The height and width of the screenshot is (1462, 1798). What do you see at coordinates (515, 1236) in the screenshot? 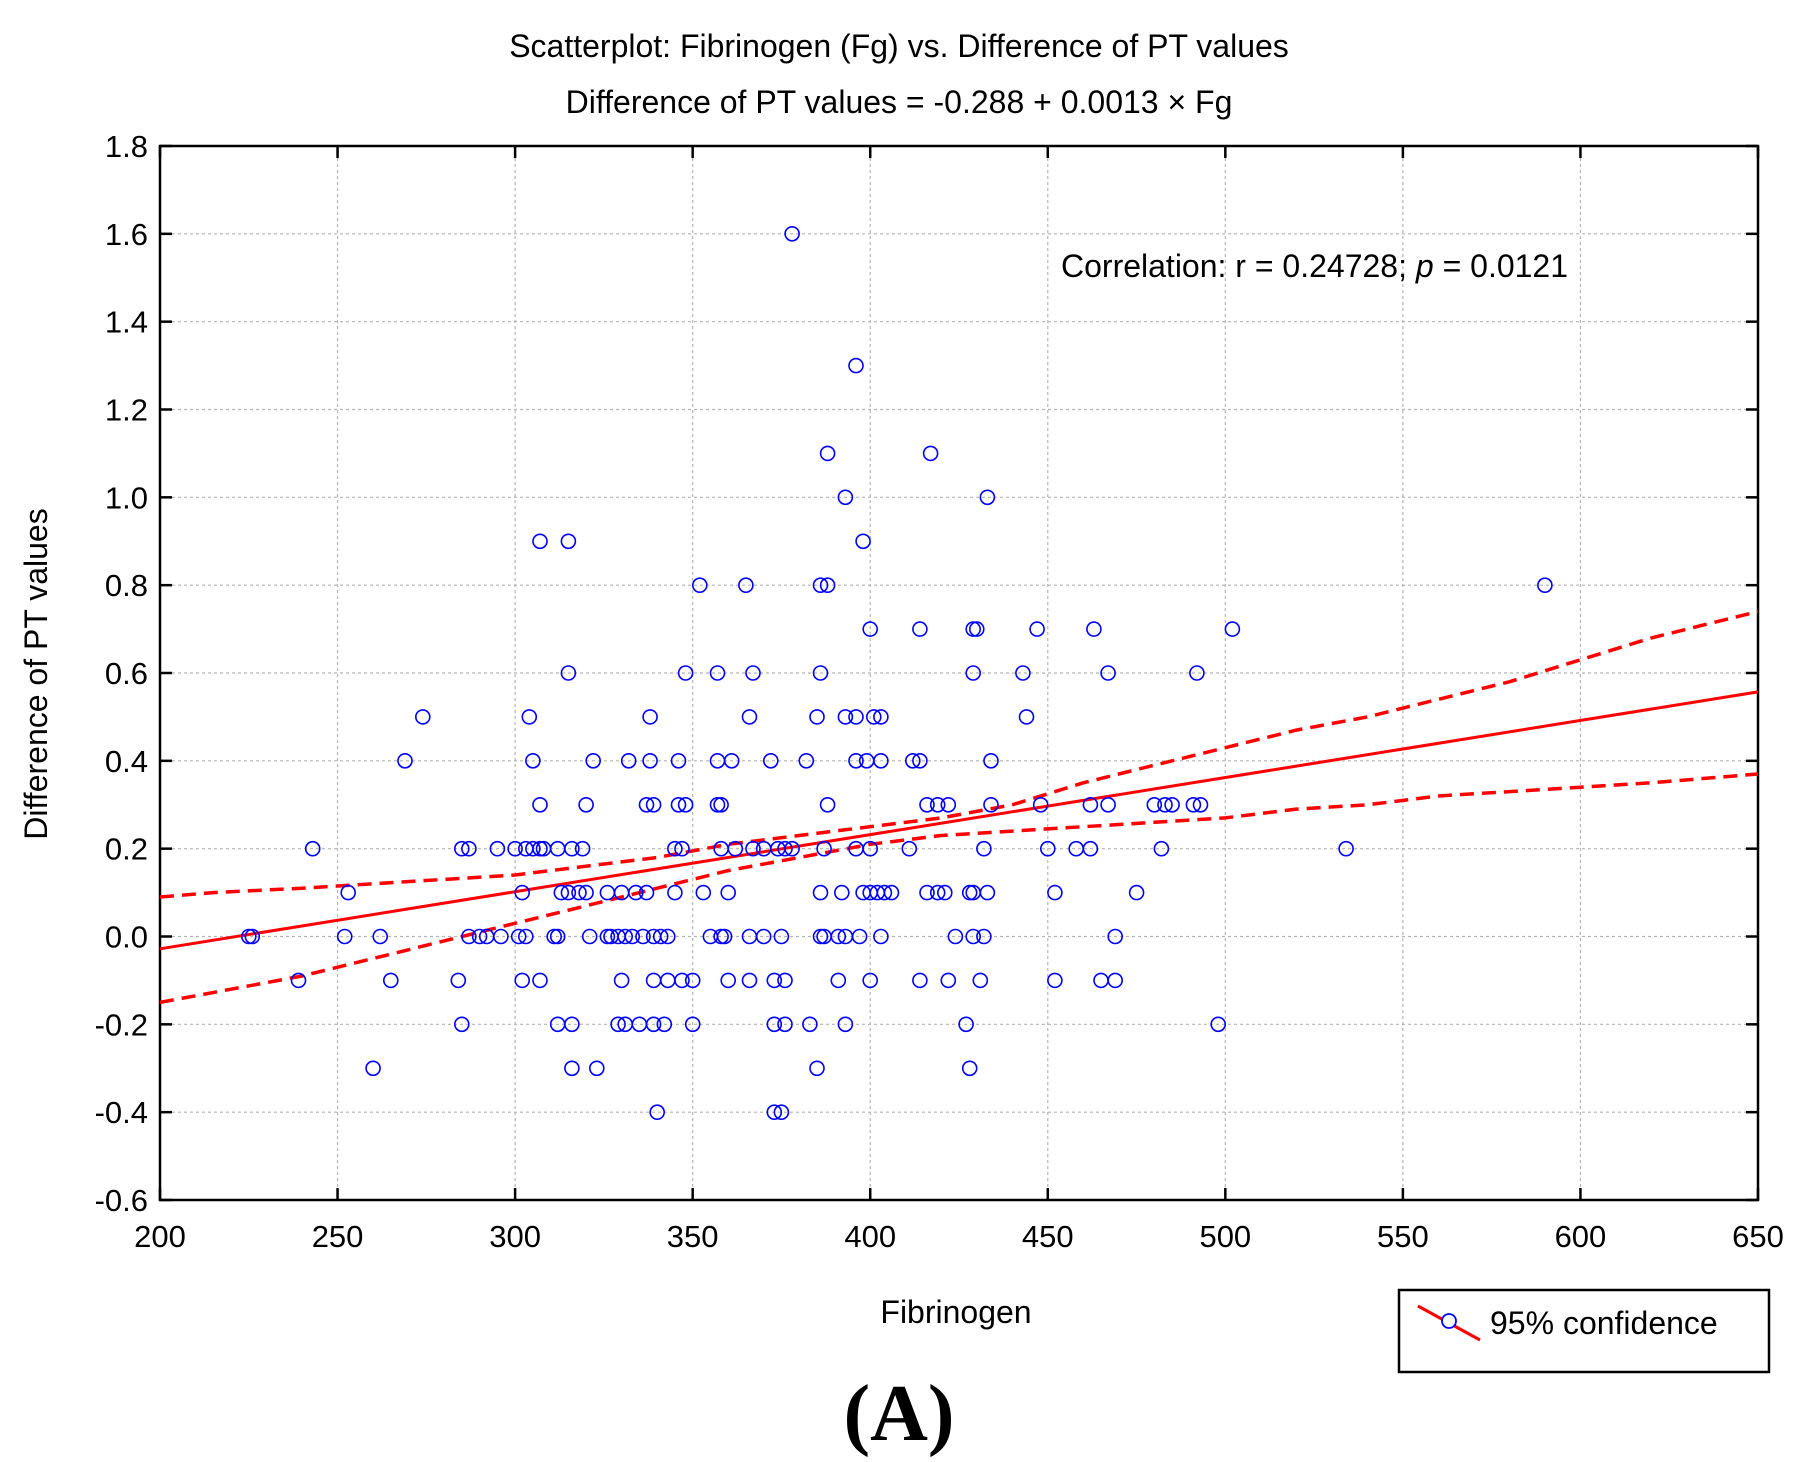
I see `x-tick-label: 300` at bounding box center [515, 1236].